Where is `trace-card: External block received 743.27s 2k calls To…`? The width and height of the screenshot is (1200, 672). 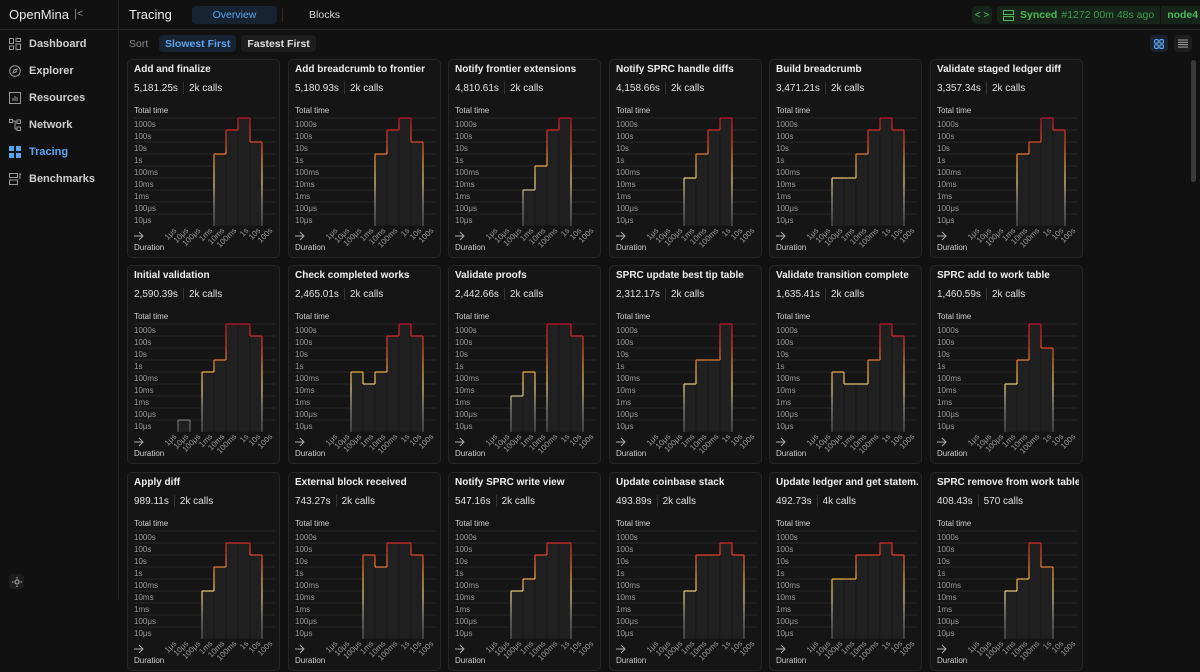 trace-card: External block received 743.27s 2k calls To… is located at coordinates (364, 571).